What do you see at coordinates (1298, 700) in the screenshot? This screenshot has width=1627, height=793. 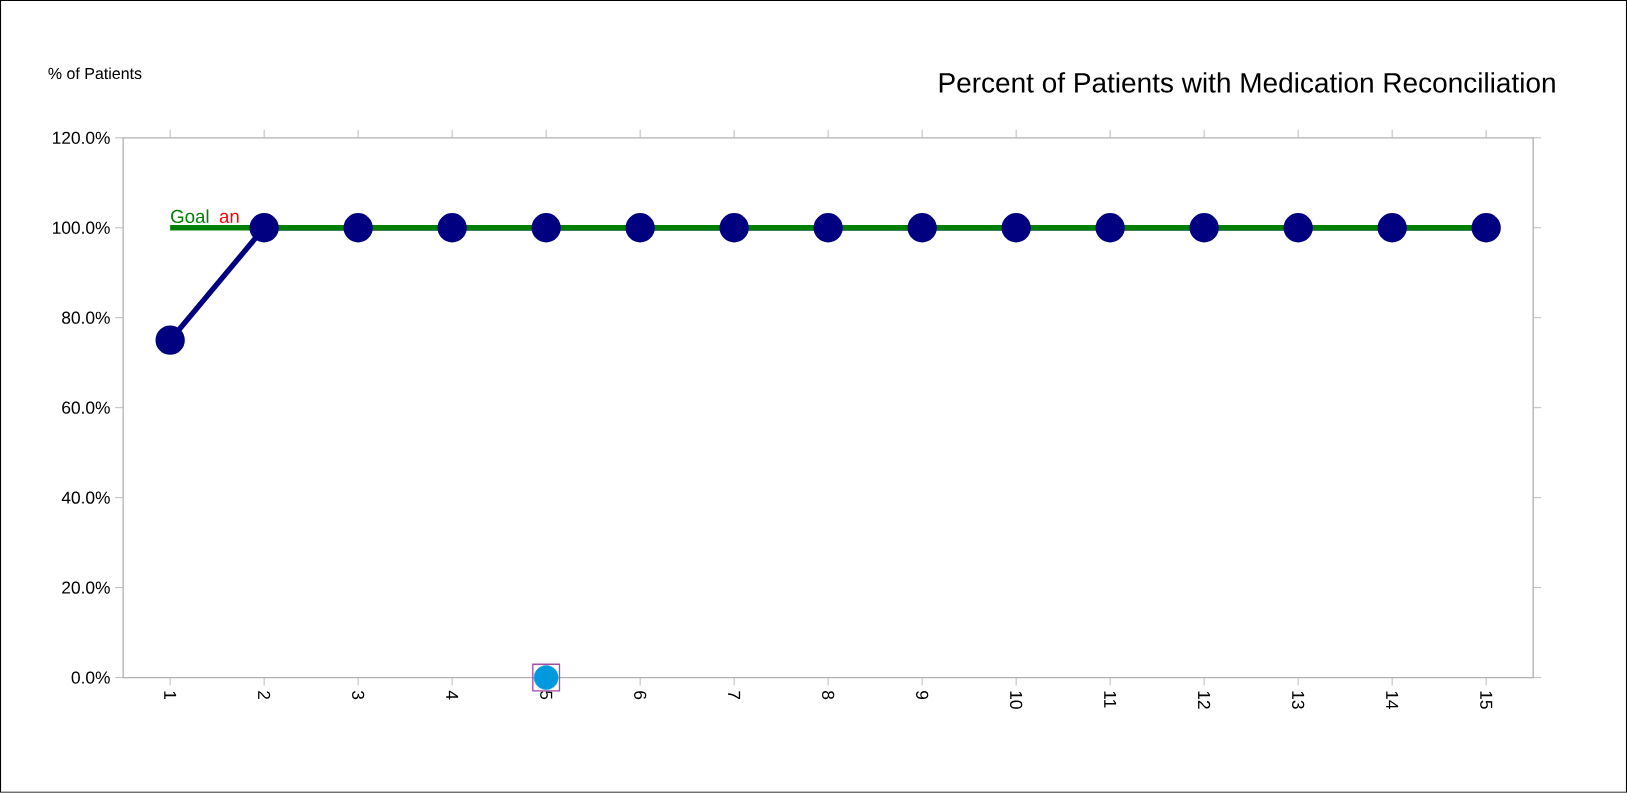 I see `x-tick-label: 13` at bounding box center [1298, 700].